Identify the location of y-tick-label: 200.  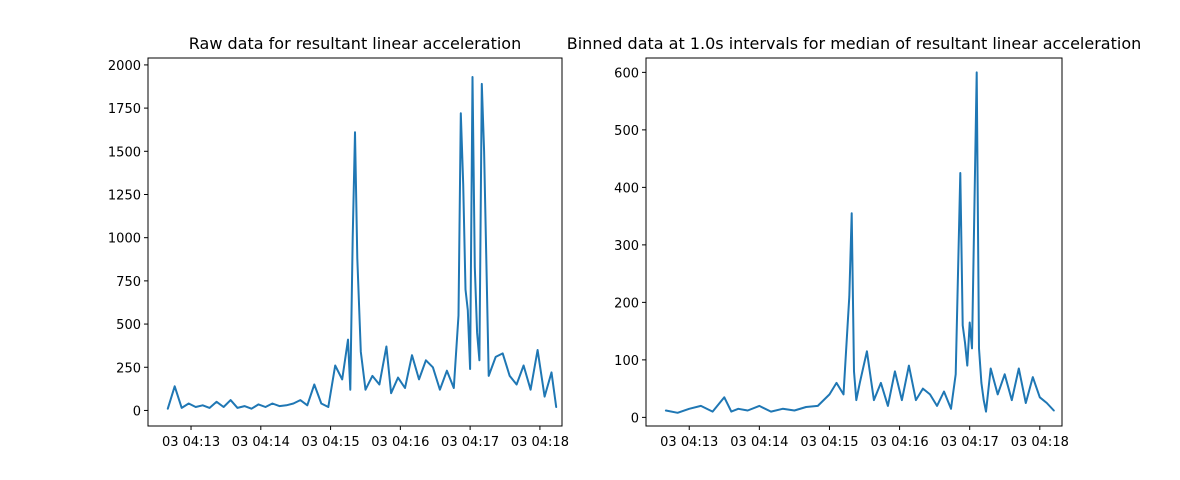
(626, 303).